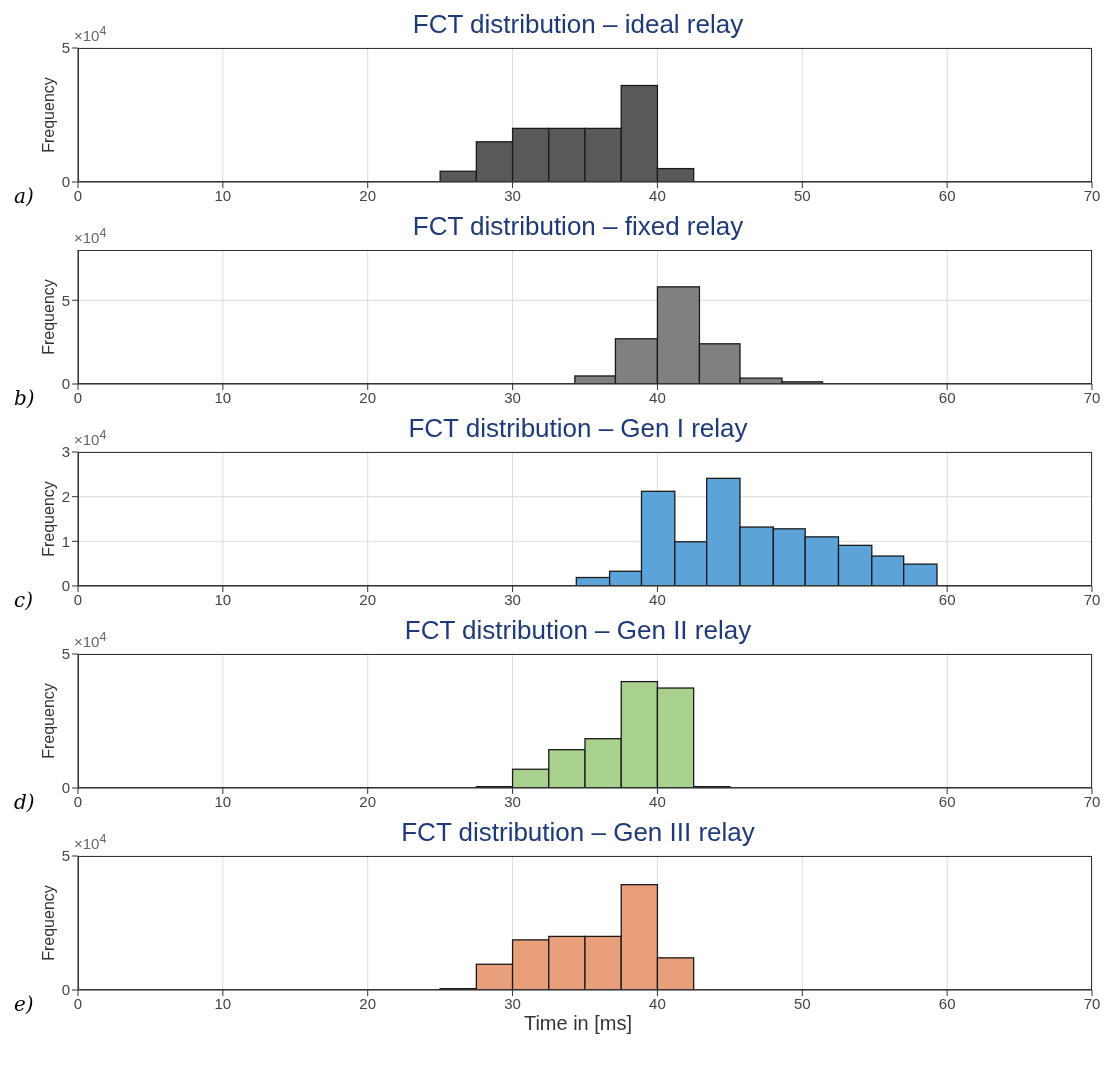 This screenshot has width=1117, height=1090. I want to click on chart-title: FCT distribution – Gen III relay, so click(578, 832).